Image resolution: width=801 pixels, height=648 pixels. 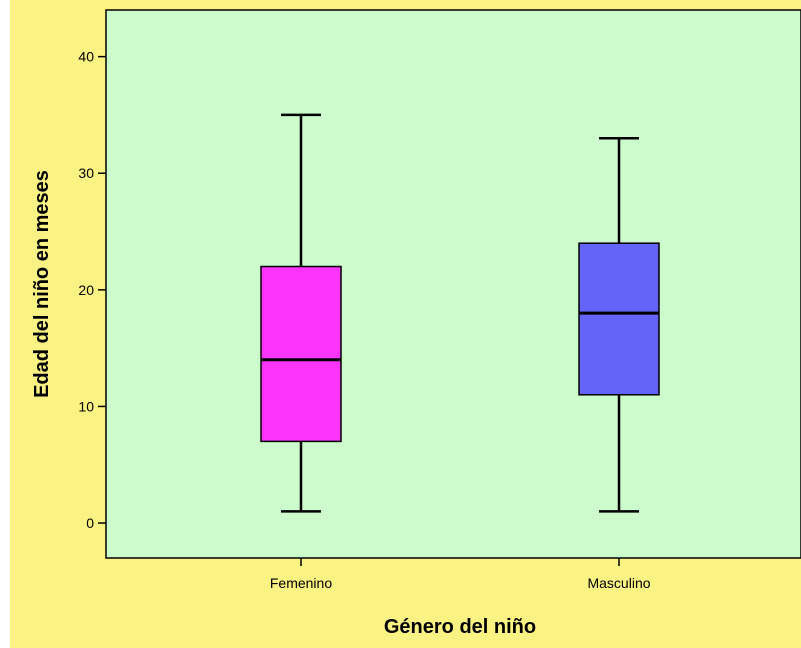 What do you see at coordinates (86, 173) in the screenshot?
I see `y-tick-label: 30` at bounding box center [86, 173].